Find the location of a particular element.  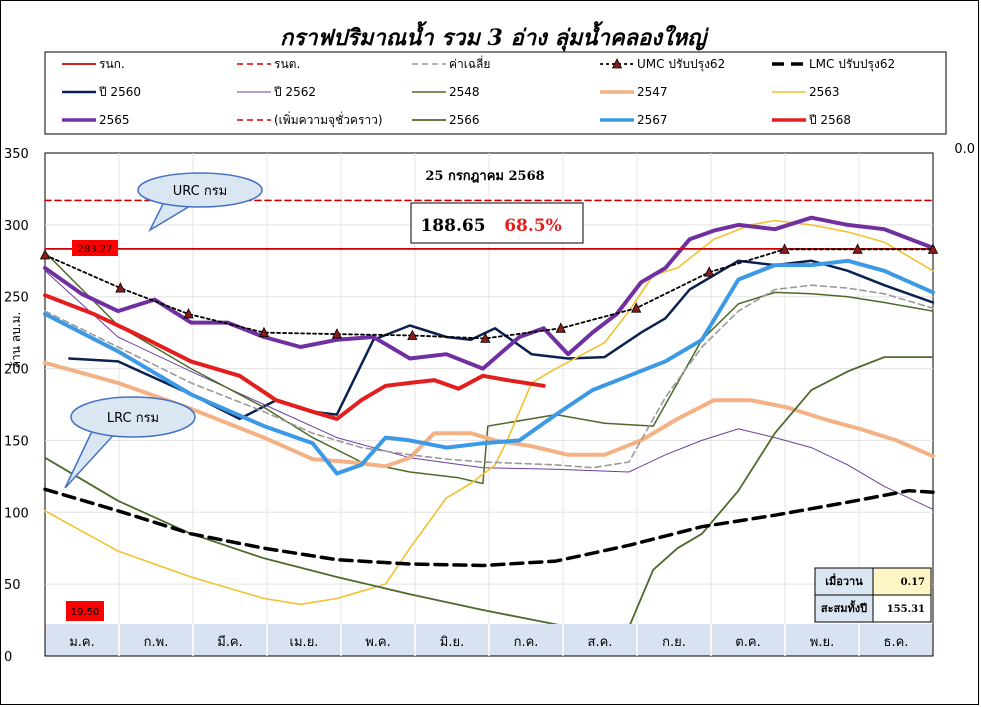

chart-title: กราฟปริมาณน้ำ รวม 3 อ่าง ลุ่มน้ำคลองใหญ่ is located at coordinates (494, 36).